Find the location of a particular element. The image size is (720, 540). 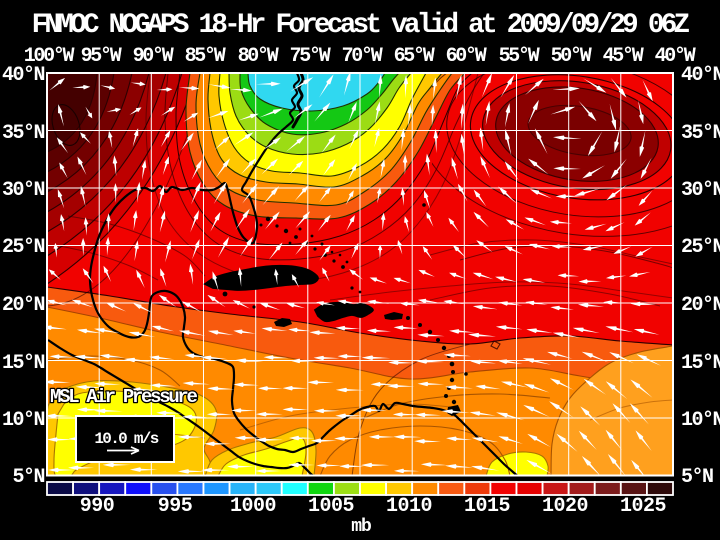

svg-text: 65°W is located at coordinates (414, 56).